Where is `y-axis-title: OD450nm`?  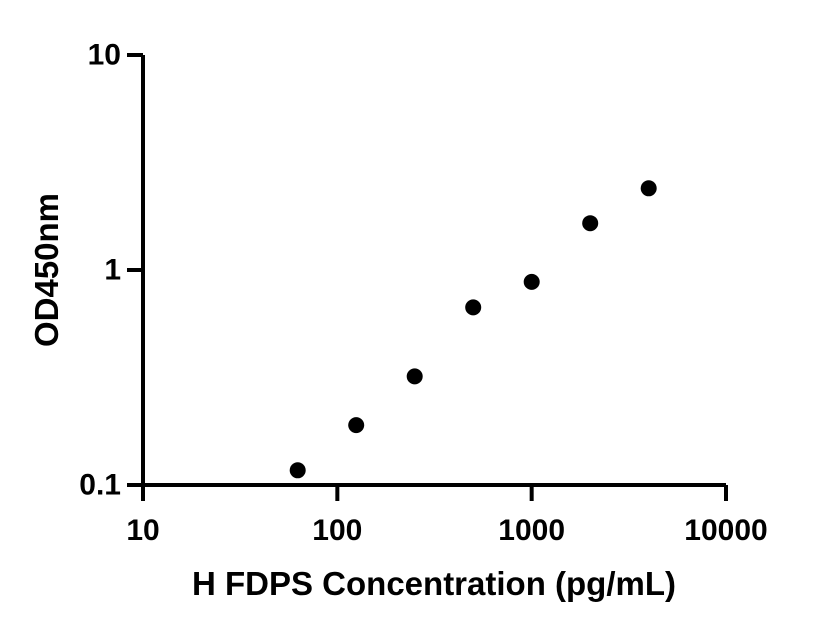
y-axis-title: OD450nm is located at coordinates (46, 270).